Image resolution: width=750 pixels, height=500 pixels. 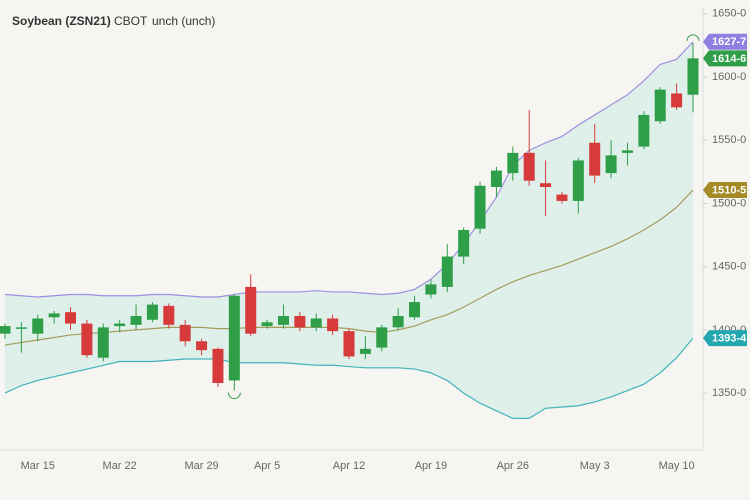 I want to click on y-tick-label: 1600-0, so click(x=729, y=77).